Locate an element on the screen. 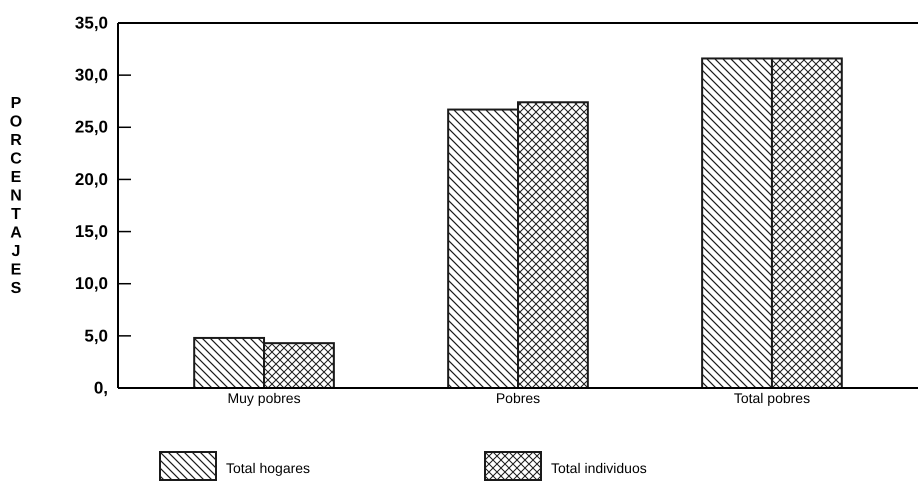 The width and height of the screenshot is (918, 488). y-tick-label: 5,0 is located at coordinates (96, 336).